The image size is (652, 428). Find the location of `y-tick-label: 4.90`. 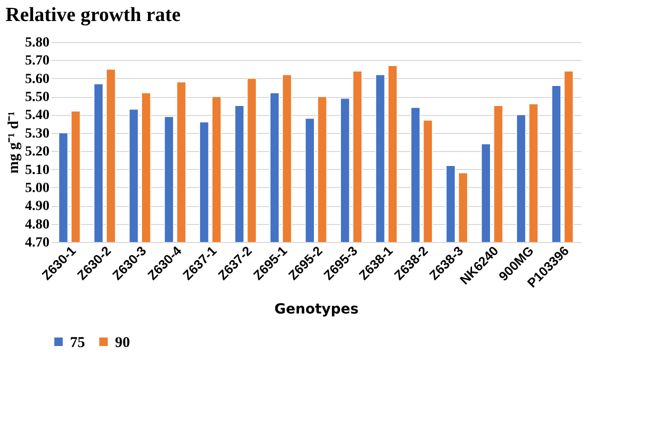

y-tick-label: 4.90 is located at coordinates (37, 206).